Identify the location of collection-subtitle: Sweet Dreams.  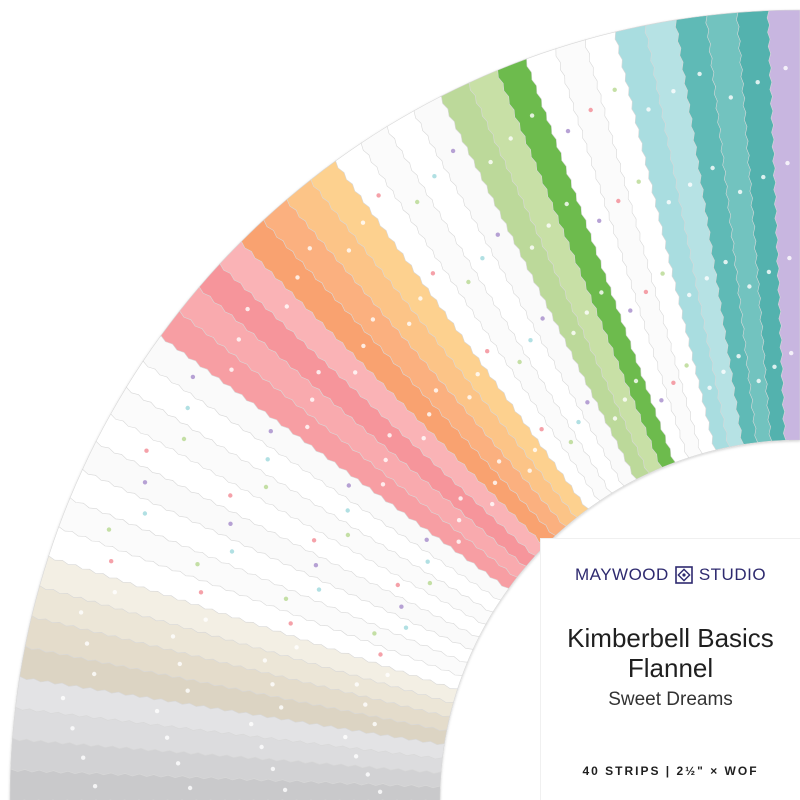
(670, 699).